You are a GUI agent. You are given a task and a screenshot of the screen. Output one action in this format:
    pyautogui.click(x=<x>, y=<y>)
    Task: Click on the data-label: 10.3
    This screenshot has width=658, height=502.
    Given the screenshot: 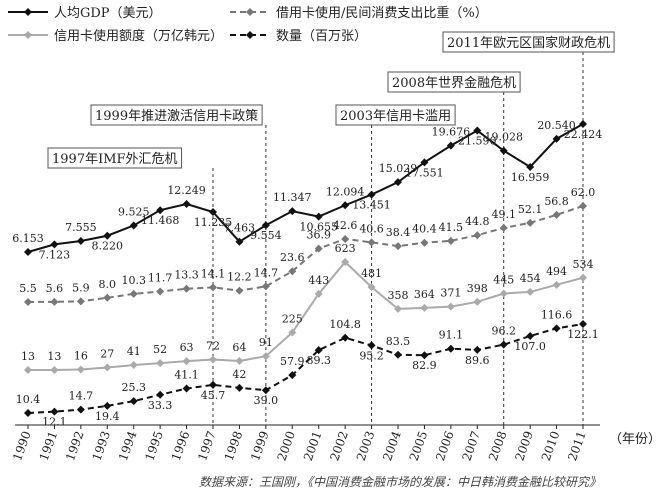 What is the action you would take?
    pyautogui.click(x=133, y=280)
    